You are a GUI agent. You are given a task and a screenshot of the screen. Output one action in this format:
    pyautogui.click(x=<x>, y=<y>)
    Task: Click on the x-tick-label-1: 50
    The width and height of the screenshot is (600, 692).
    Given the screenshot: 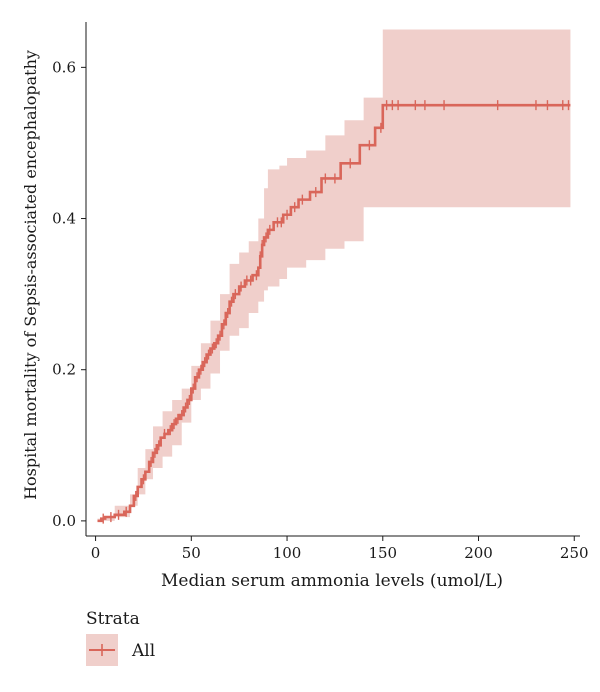 What is the action you would take?
    pyautogui.click(x=191, y=553)
    